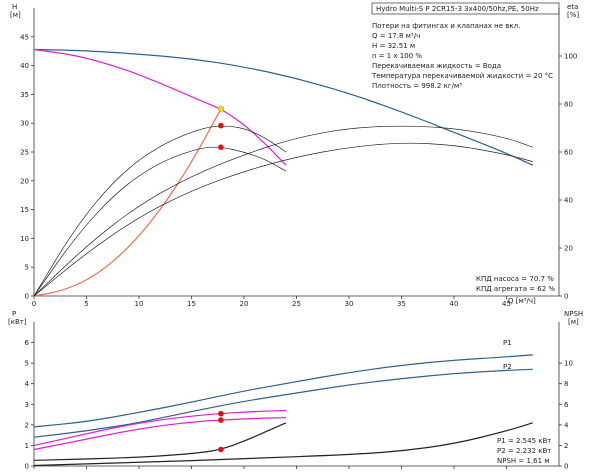  What do you see at coordinates (24, 66) in the screenshot?
I see `left-tick-label: 40` at bounding box center [24, 66].